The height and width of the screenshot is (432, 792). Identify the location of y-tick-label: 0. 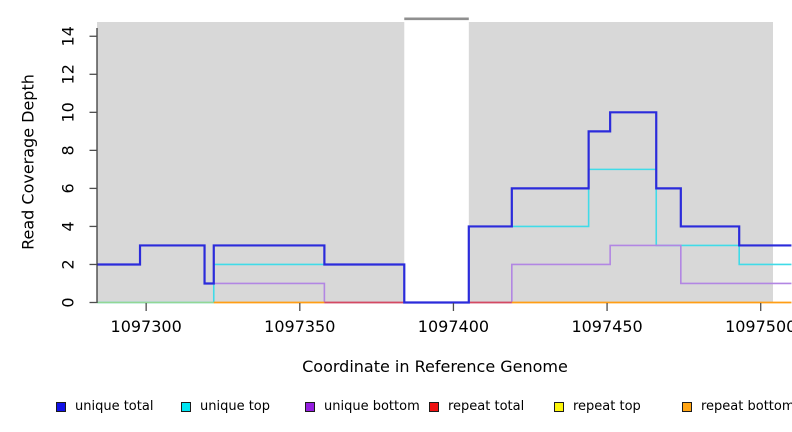
(68, 302).